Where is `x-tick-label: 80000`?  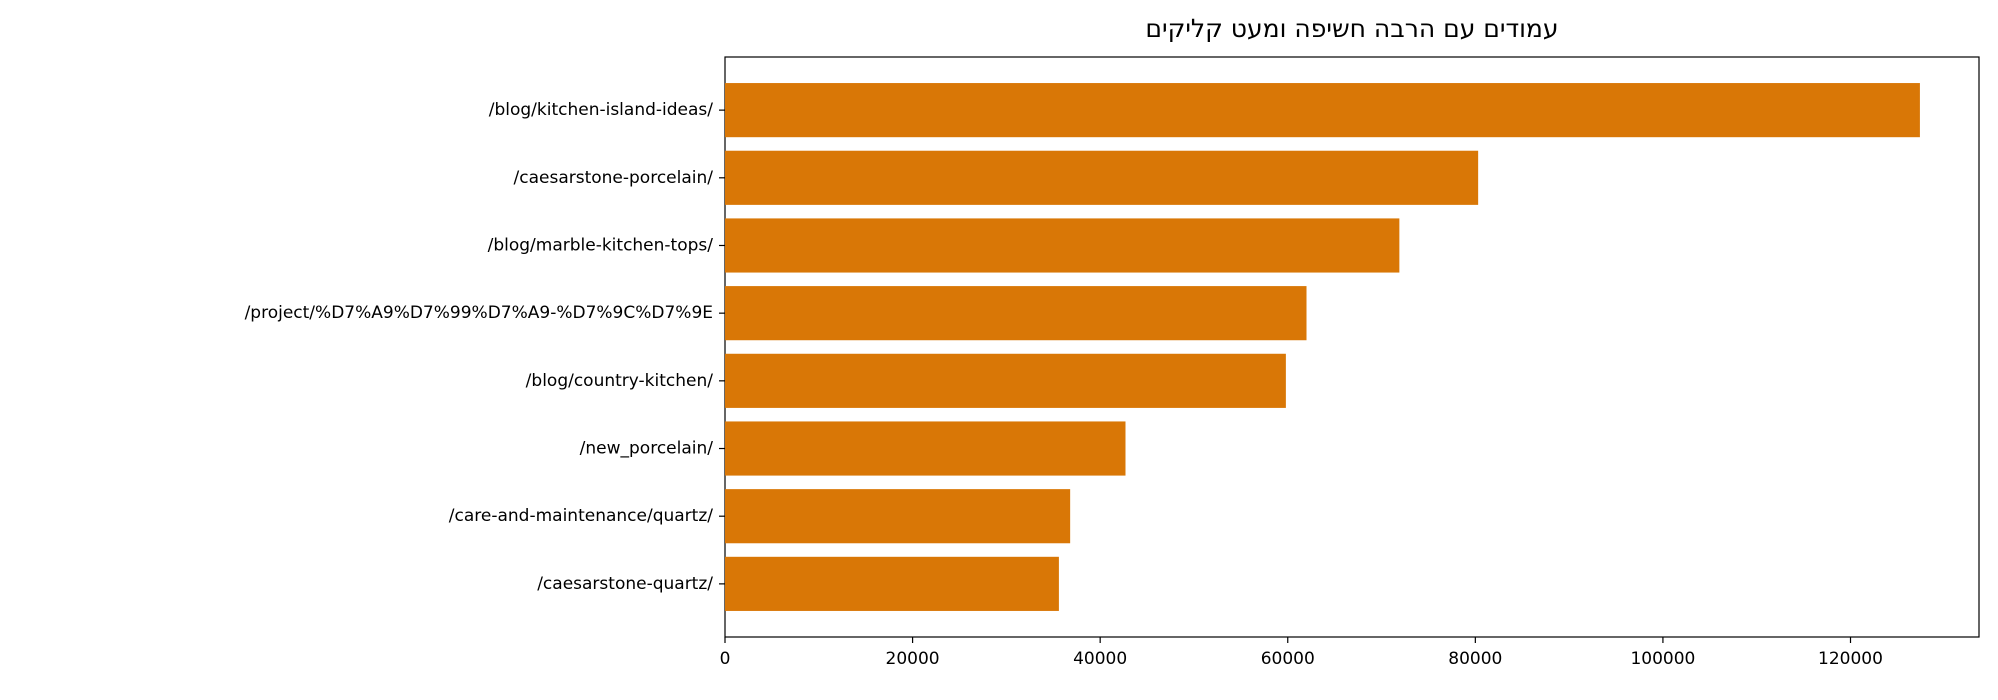
x-tick-label: 80000 is located at coordinates (1475, 659).